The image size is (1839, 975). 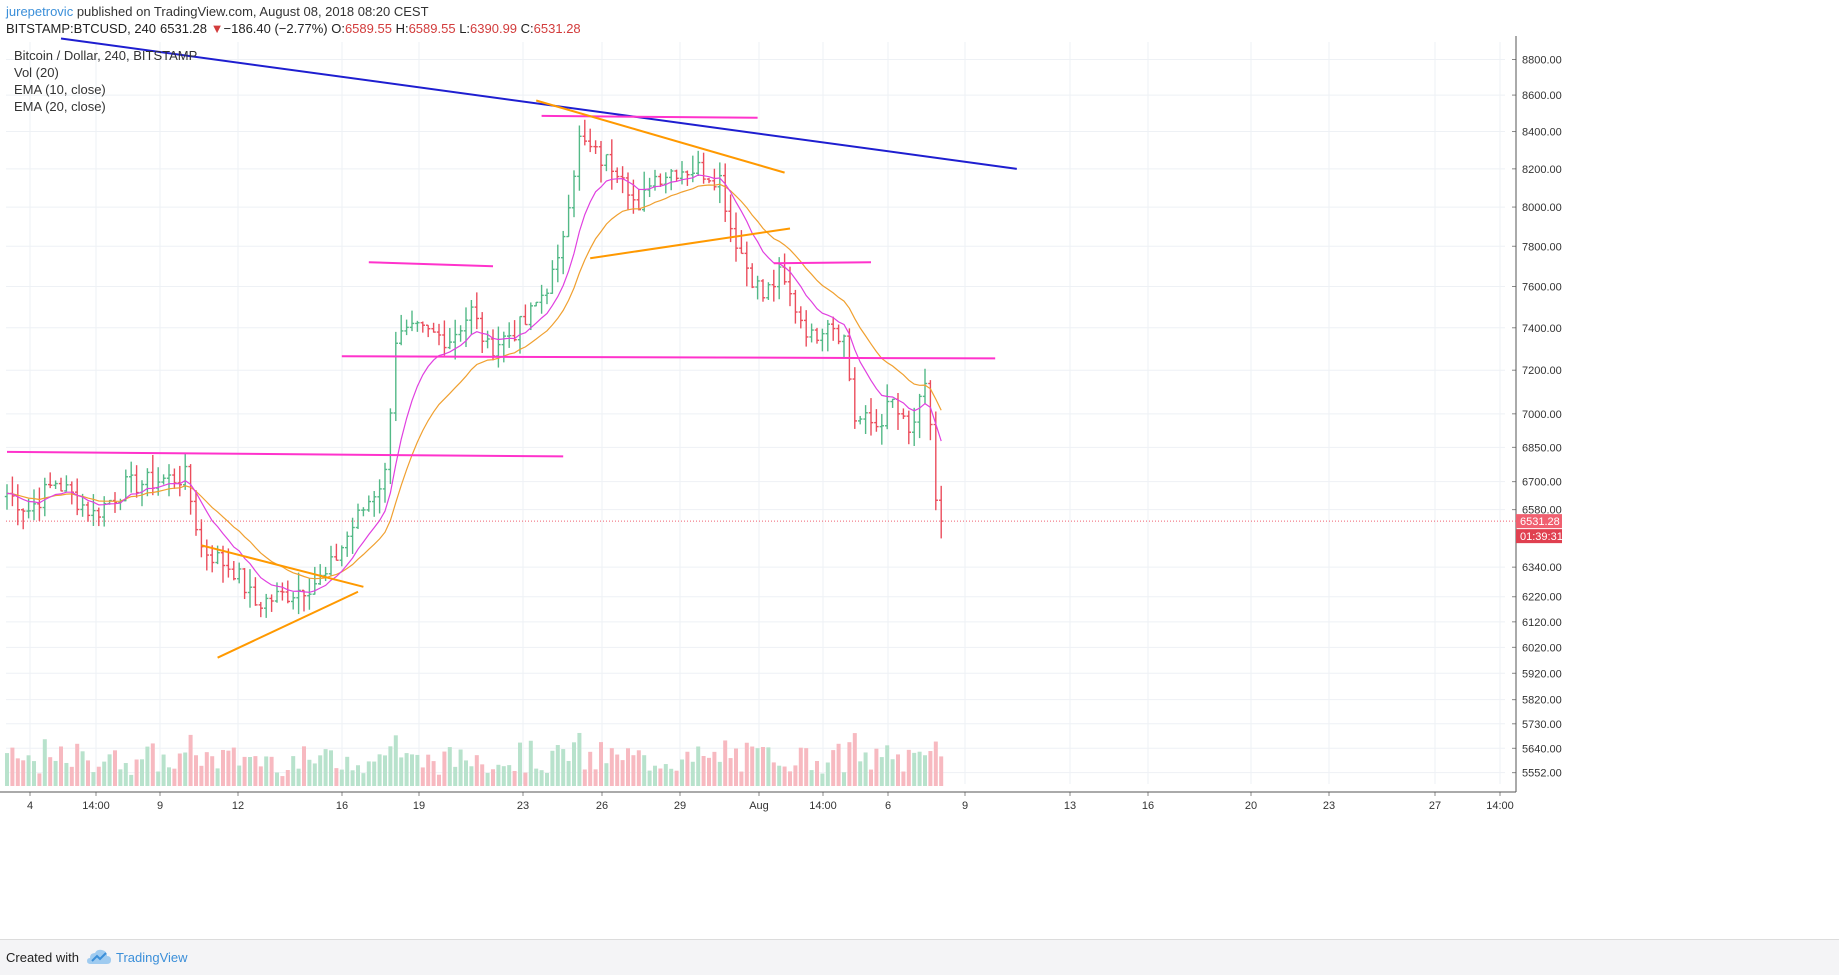 What do you see at coordinates (368, 28) in the screenshot?
I see `open-value: 6589.55` at bounding box center [368, 28].